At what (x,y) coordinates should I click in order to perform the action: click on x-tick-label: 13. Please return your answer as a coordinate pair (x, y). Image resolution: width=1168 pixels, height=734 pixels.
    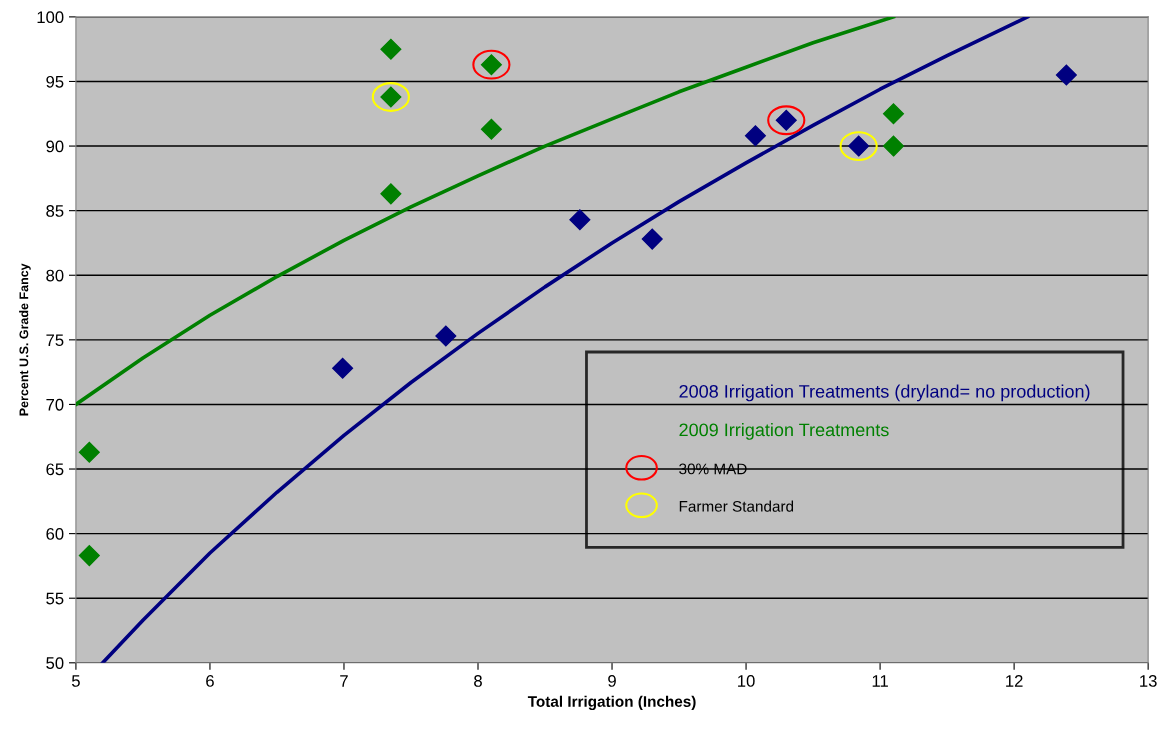
    Looking at the image, I should click on (1148, 681).